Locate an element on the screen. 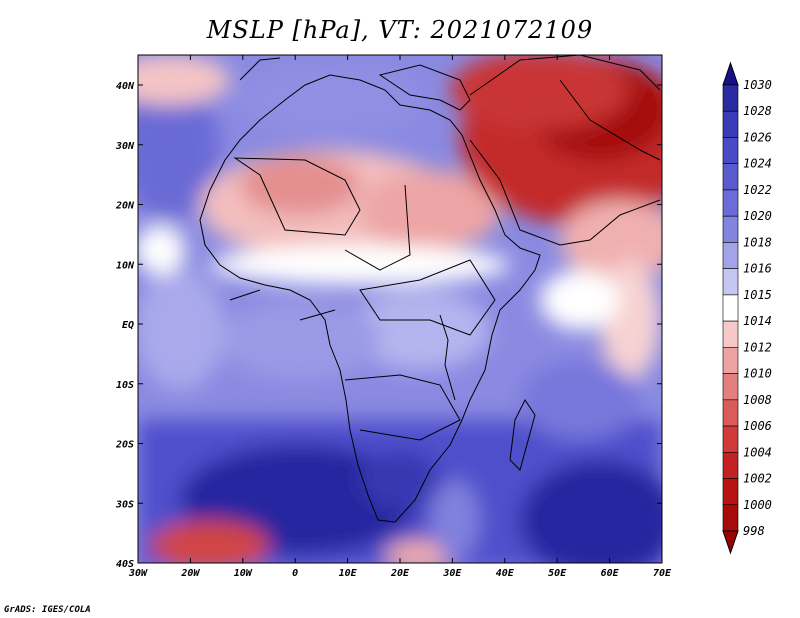 This screenshot has width=800, height=618. lon-tick-label: 20W is located at coordinates (190, 573).